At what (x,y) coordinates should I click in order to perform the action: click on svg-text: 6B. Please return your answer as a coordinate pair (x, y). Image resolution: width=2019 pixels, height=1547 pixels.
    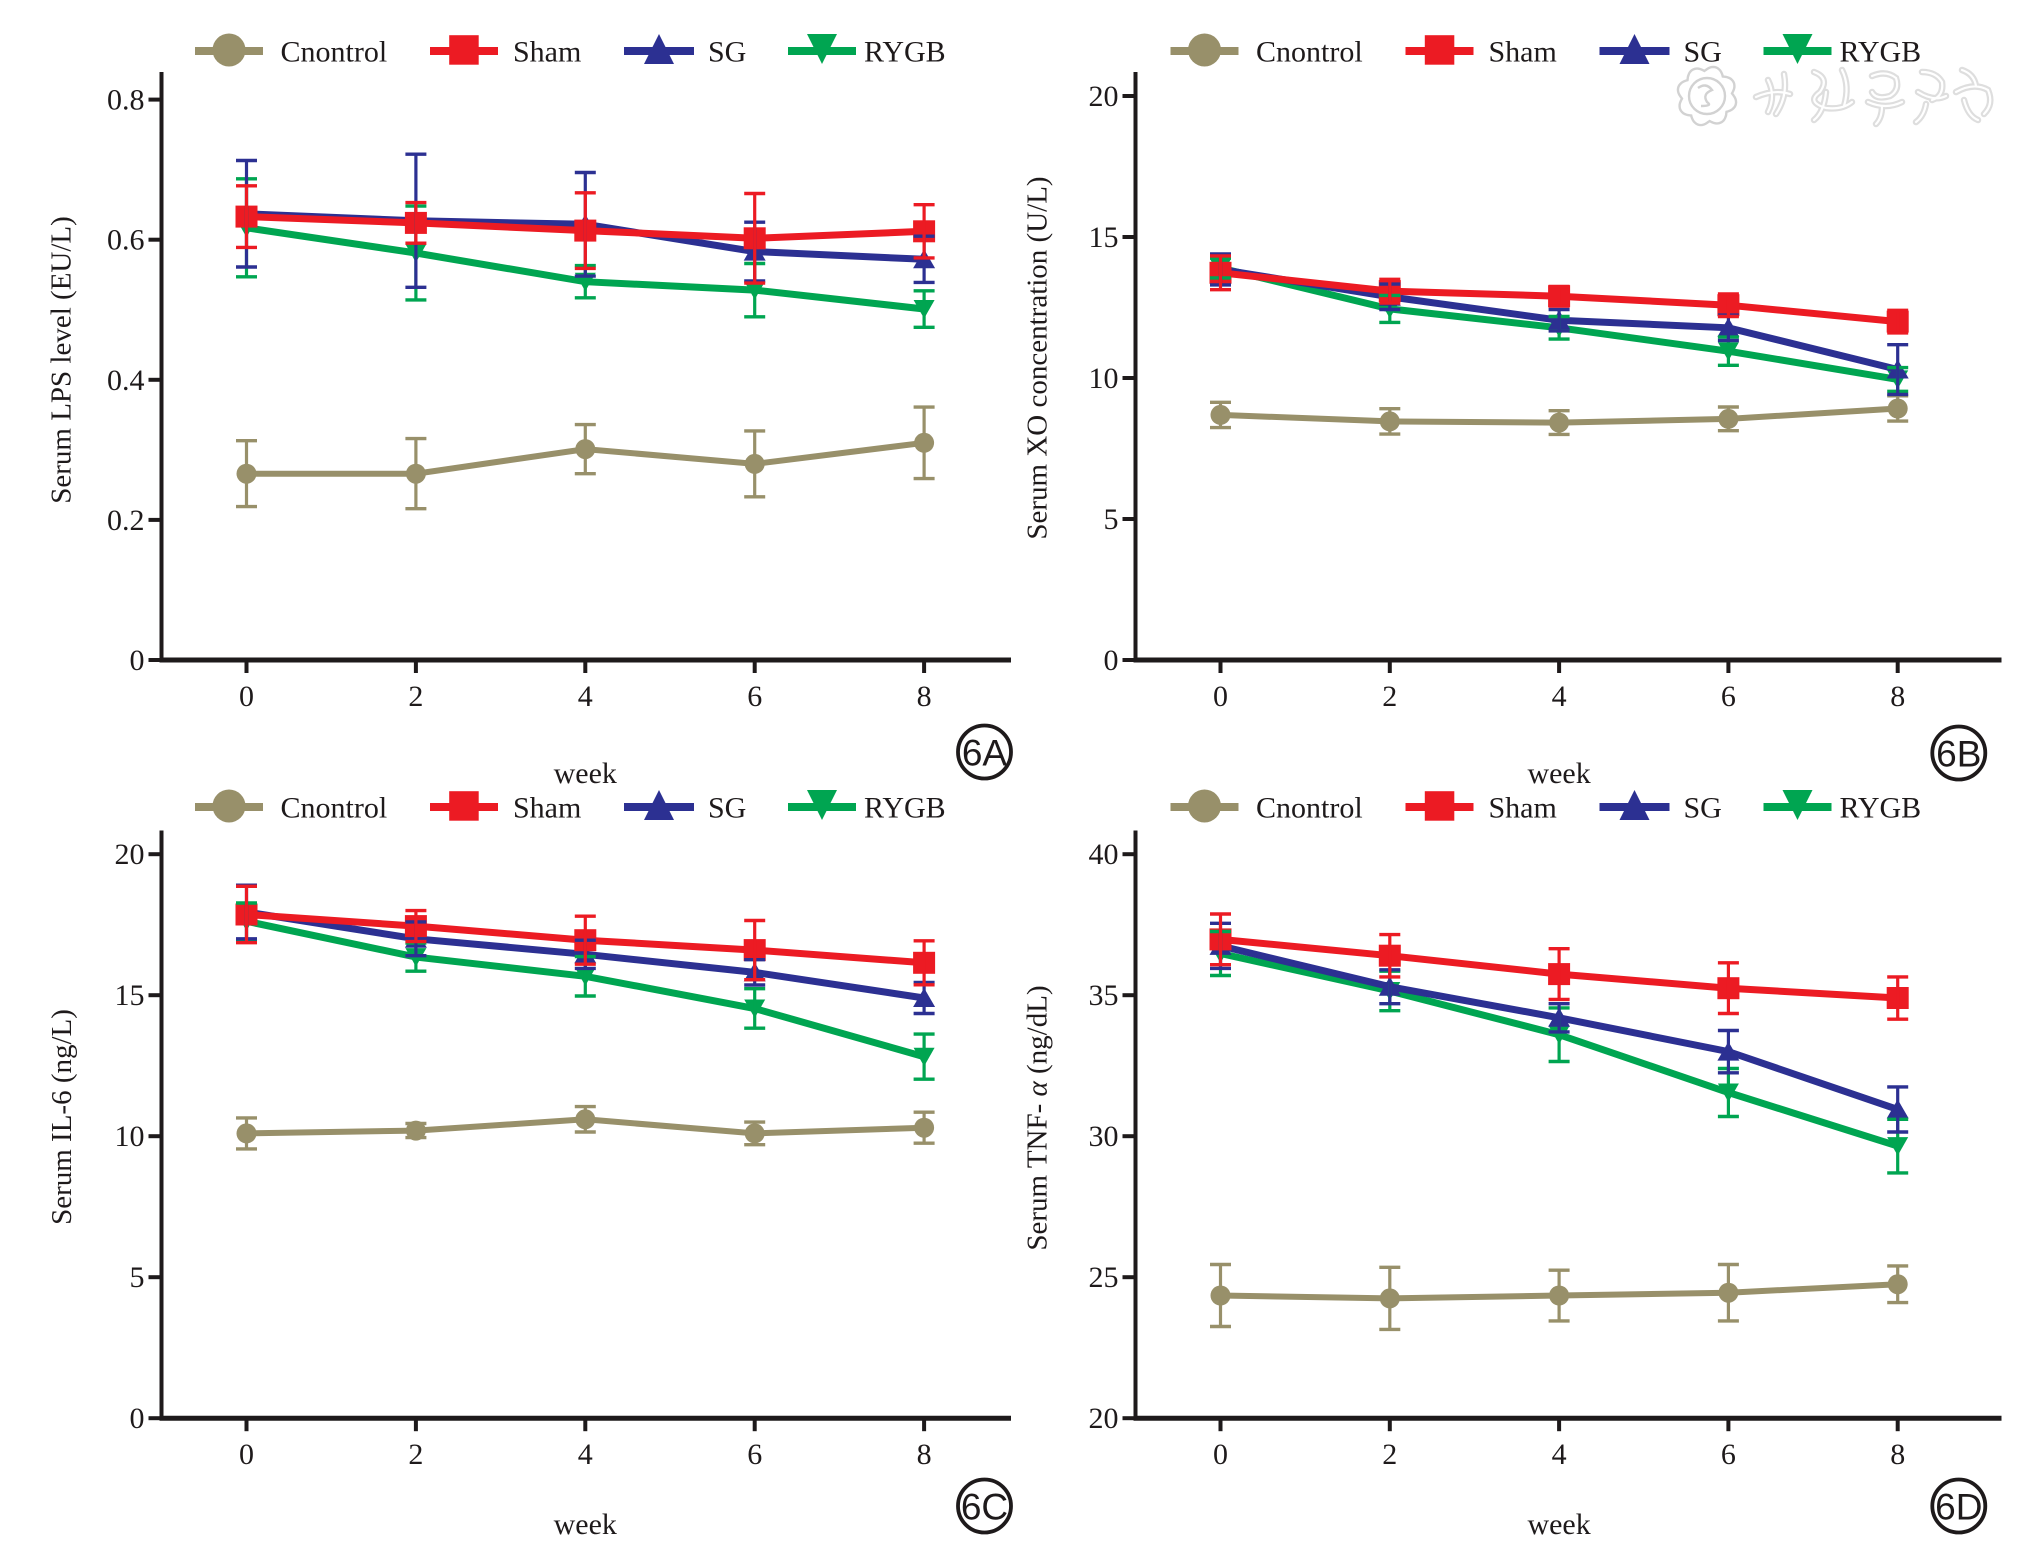
    Looking at the image, I should click on (1958, 754).